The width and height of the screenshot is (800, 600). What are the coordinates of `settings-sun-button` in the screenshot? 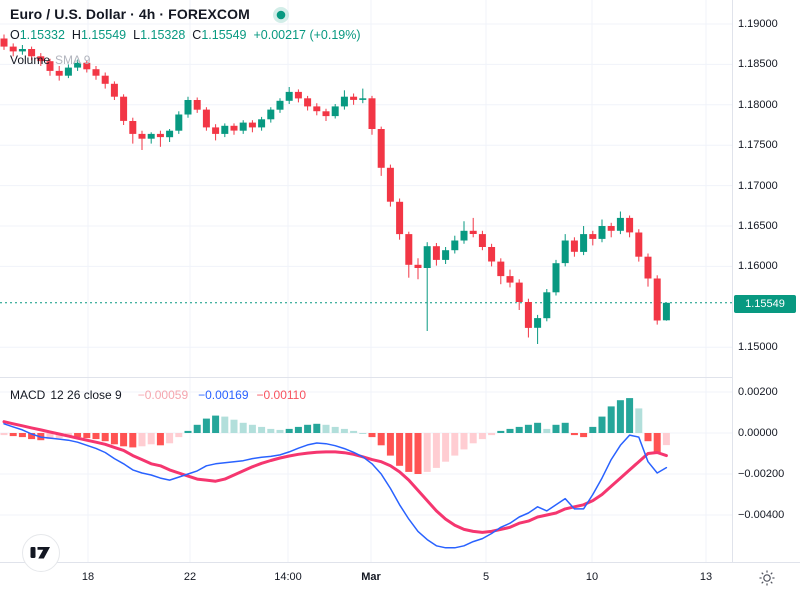 It's located at (767, 578).